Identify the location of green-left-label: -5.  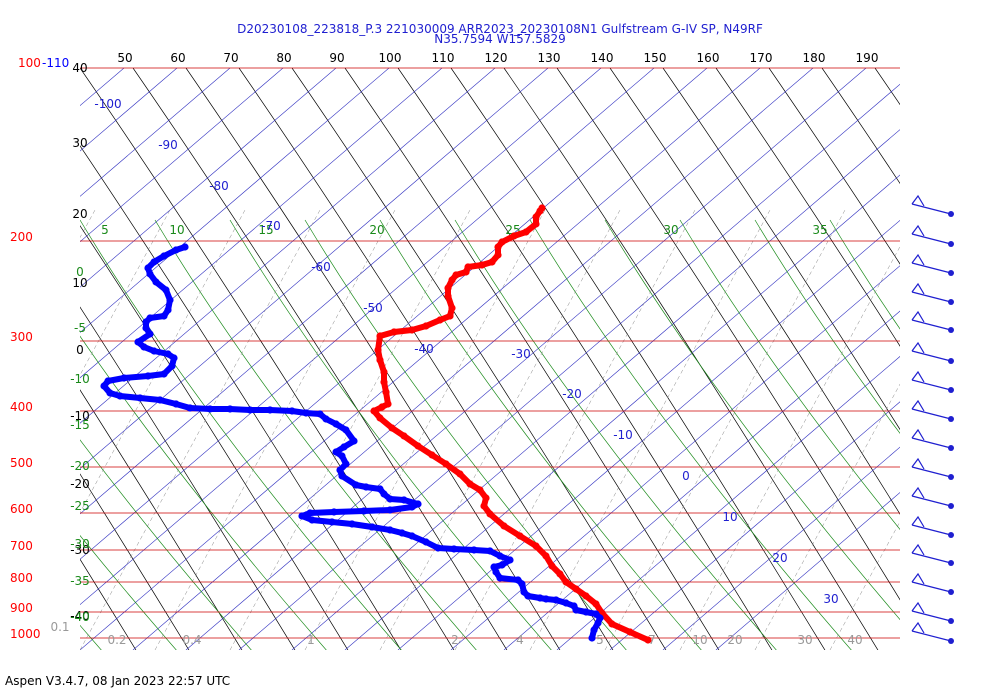
(80, 328).